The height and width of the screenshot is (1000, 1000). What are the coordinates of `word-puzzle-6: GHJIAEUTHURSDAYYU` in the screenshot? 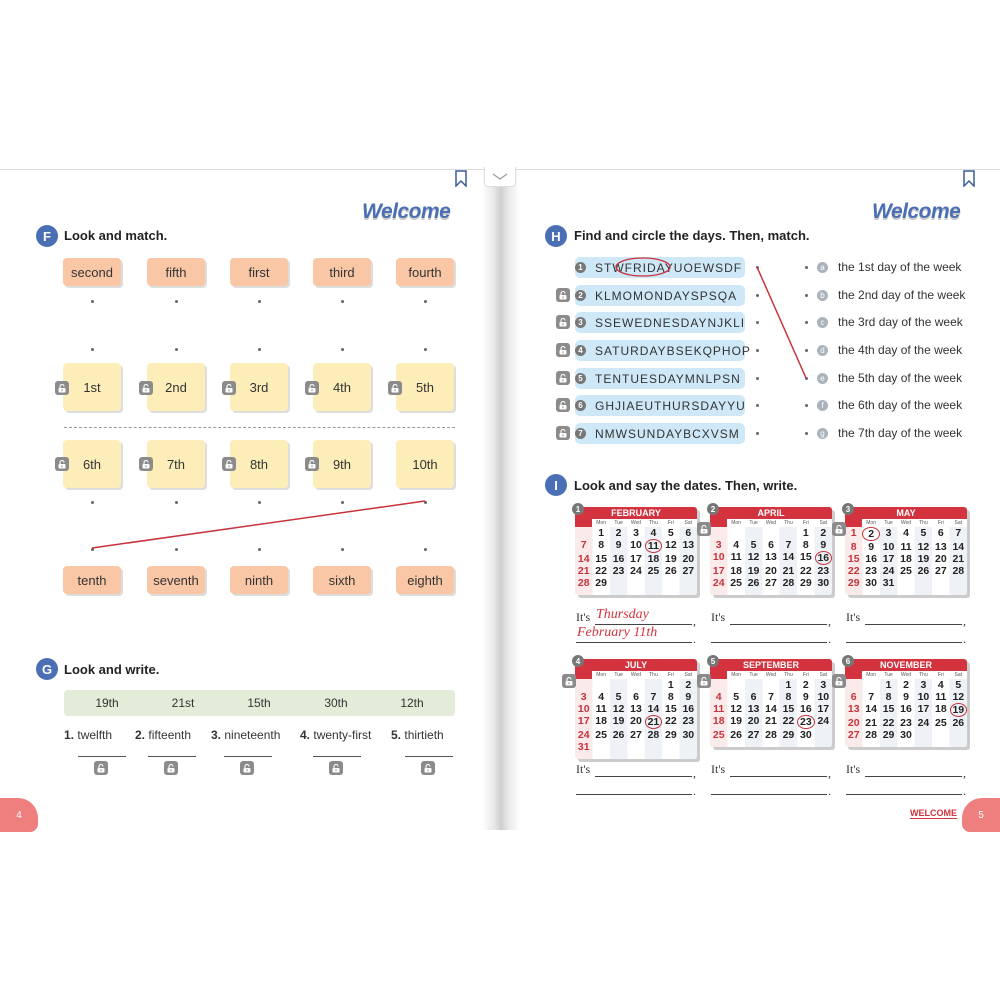 It's located at (660, 405).